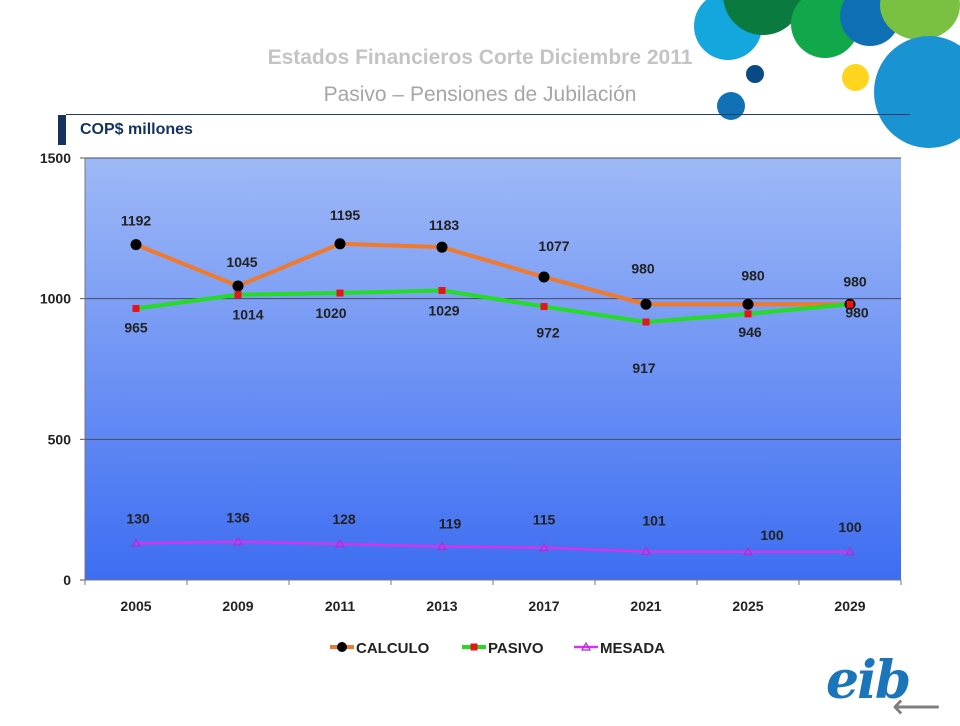 This screenshot has height=726, width=960. Describe the element at coordinates (480, 94) in the screenshot. I see `page-subtitle: Pasivo – Pensiones de Jubilación` at that location.